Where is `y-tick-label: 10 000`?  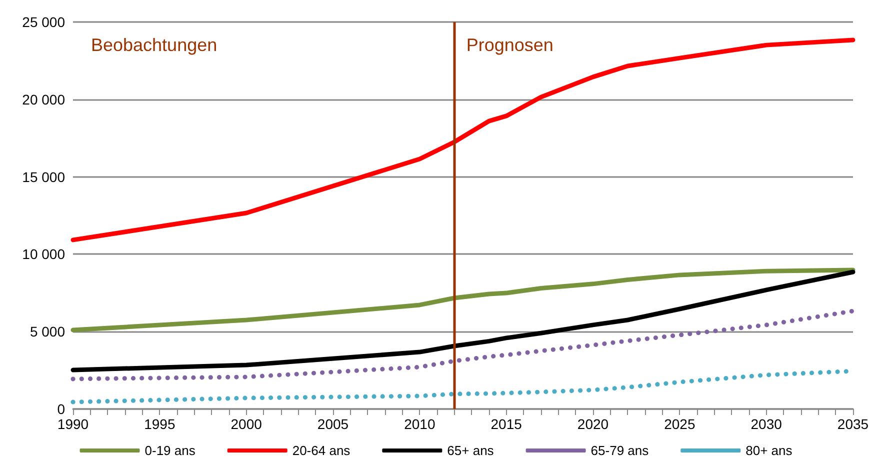 y-tick-label: 10 000 is located at coordinates (44, 254).